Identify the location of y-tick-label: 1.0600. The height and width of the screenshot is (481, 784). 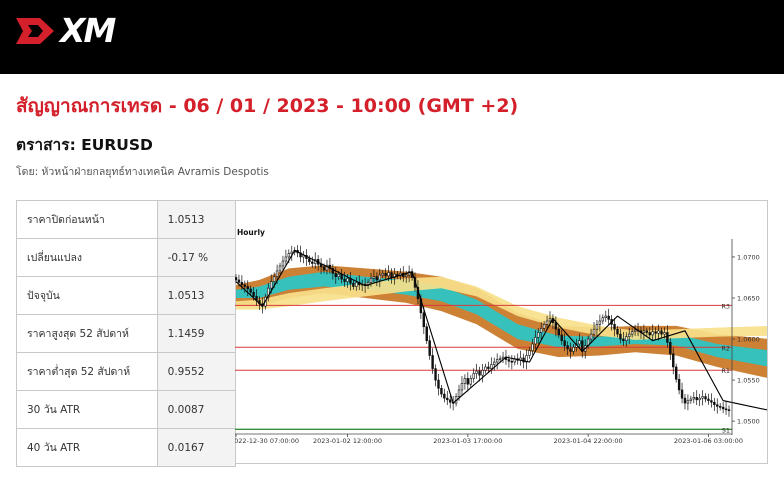
(748, 340).